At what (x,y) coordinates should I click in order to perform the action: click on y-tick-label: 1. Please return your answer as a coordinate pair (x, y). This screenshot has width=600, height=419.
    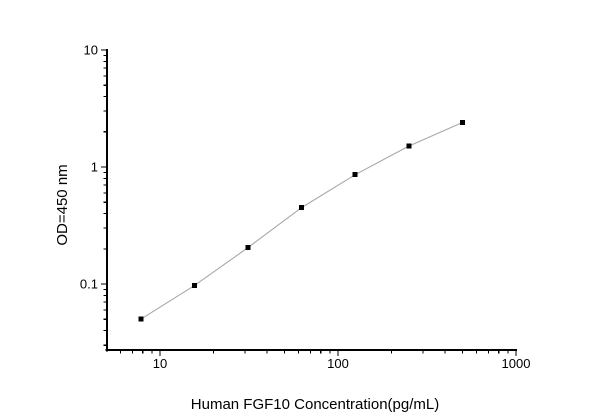
    Looking at the image, I should click on (94, 167).